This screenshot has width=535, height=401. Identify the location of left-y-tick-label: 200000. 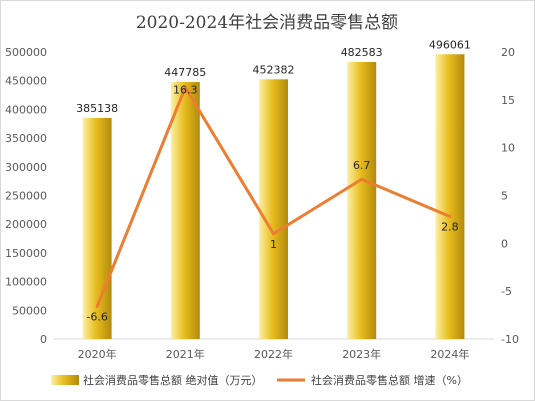
(26, 224).